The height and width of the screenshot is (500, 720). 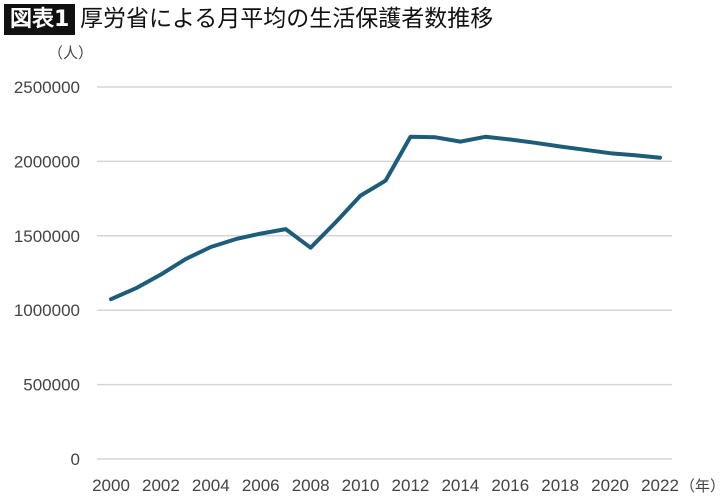 I want to click on y-tick-label: 1000000, so click(x=47, y=310).